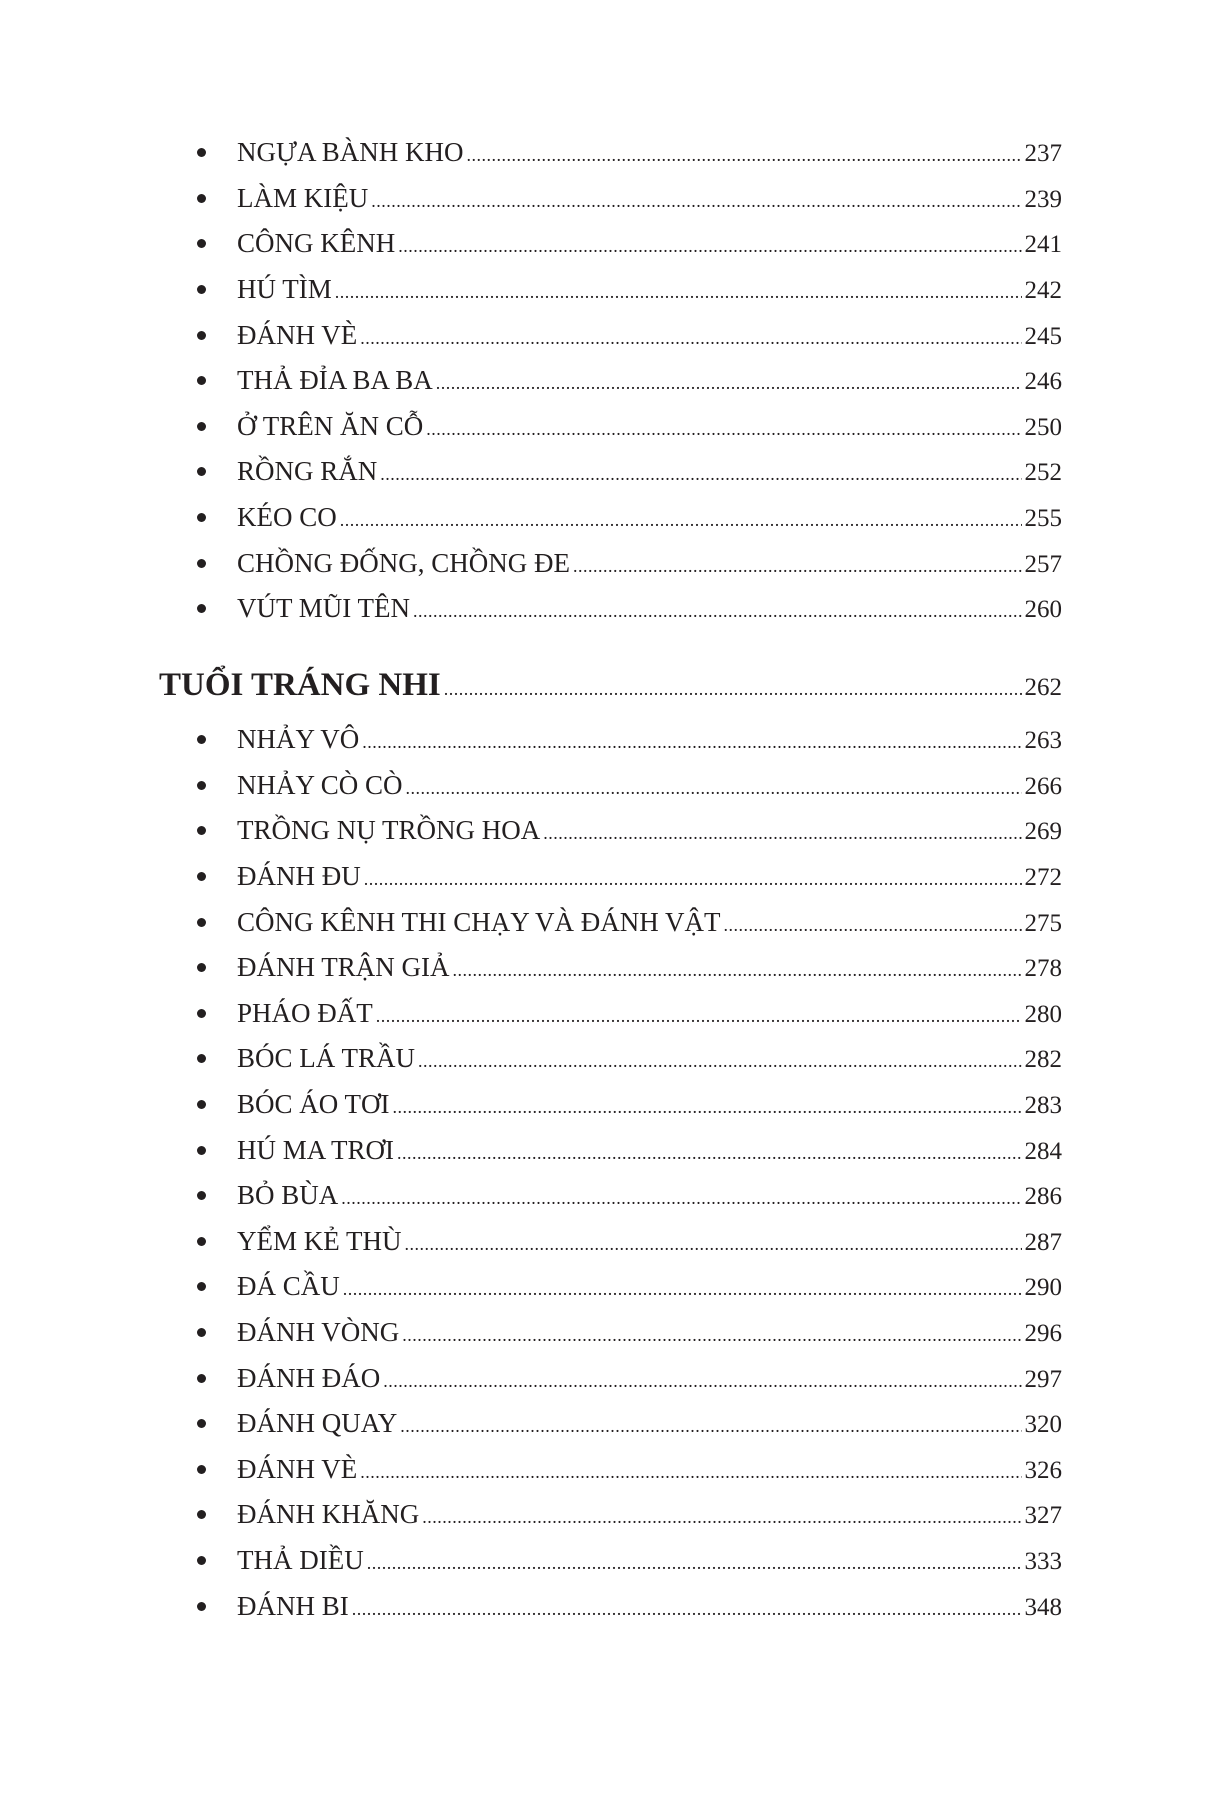  What do you see at coordinates (1043, 786) in the screenshot?
I see `toc-entry-page: 266` at bounding box center [1043, 786].